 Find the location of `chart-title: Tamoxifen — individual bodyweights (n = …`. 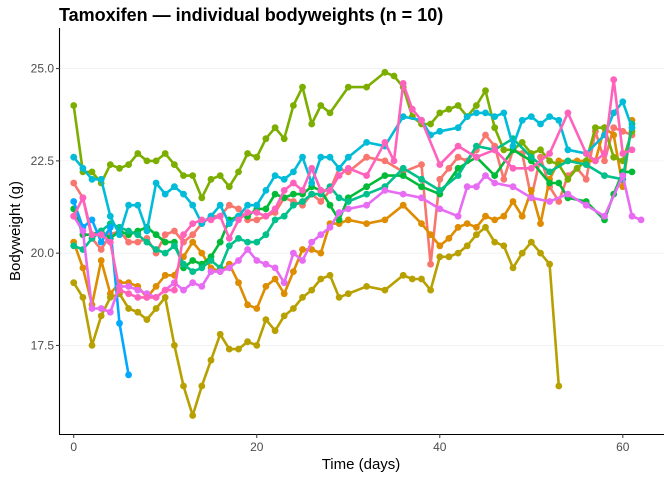

chart-title: Tamoxifen — individual bodyweights (n = … is located at coordinates (251, 15).